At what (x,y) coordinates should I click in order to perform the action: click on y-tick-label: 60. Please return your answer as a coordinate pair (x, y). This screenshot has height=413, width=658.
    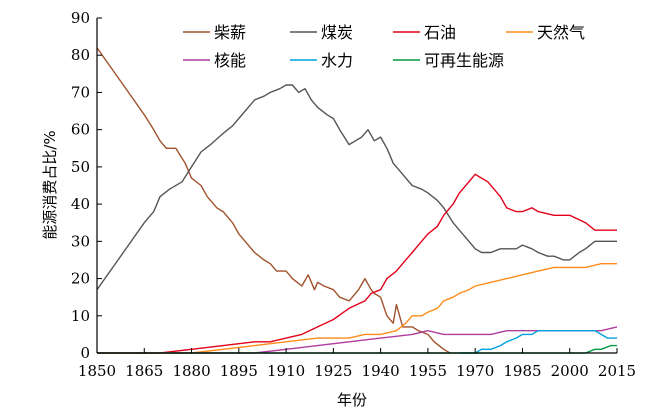
    Looking at the image, I should click on (80, 130).